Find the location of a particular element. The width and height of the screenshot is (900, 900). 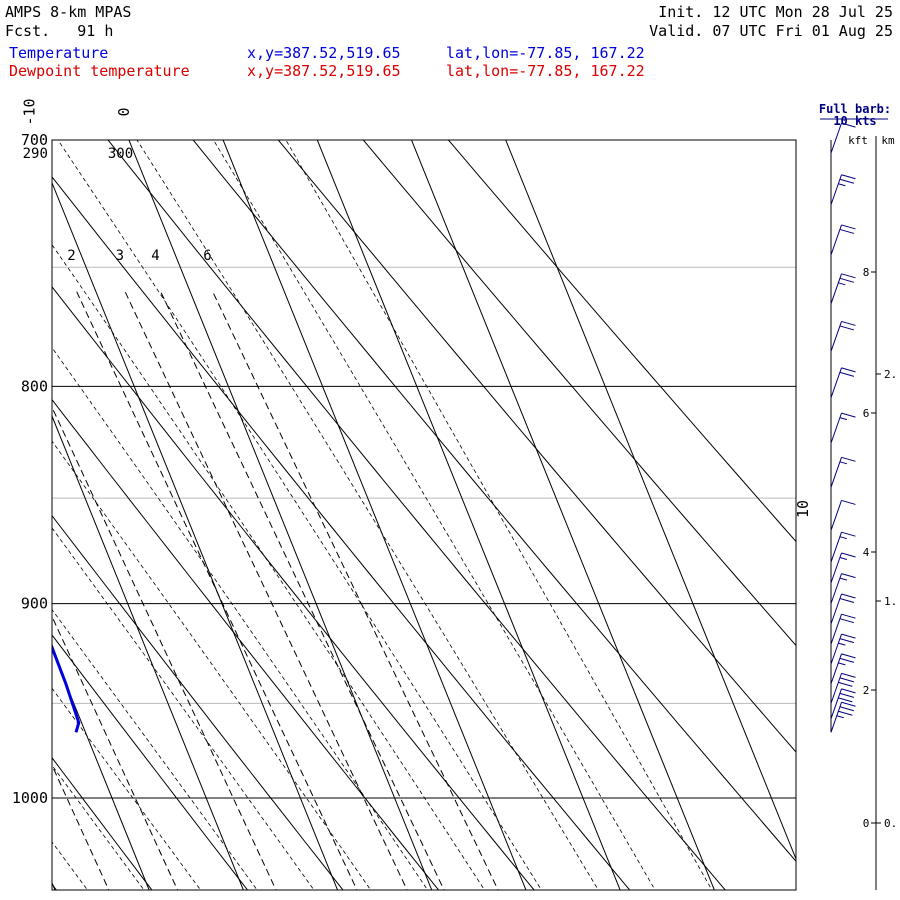

kft-tick-label: 4 is located at coordinates (866, 552).